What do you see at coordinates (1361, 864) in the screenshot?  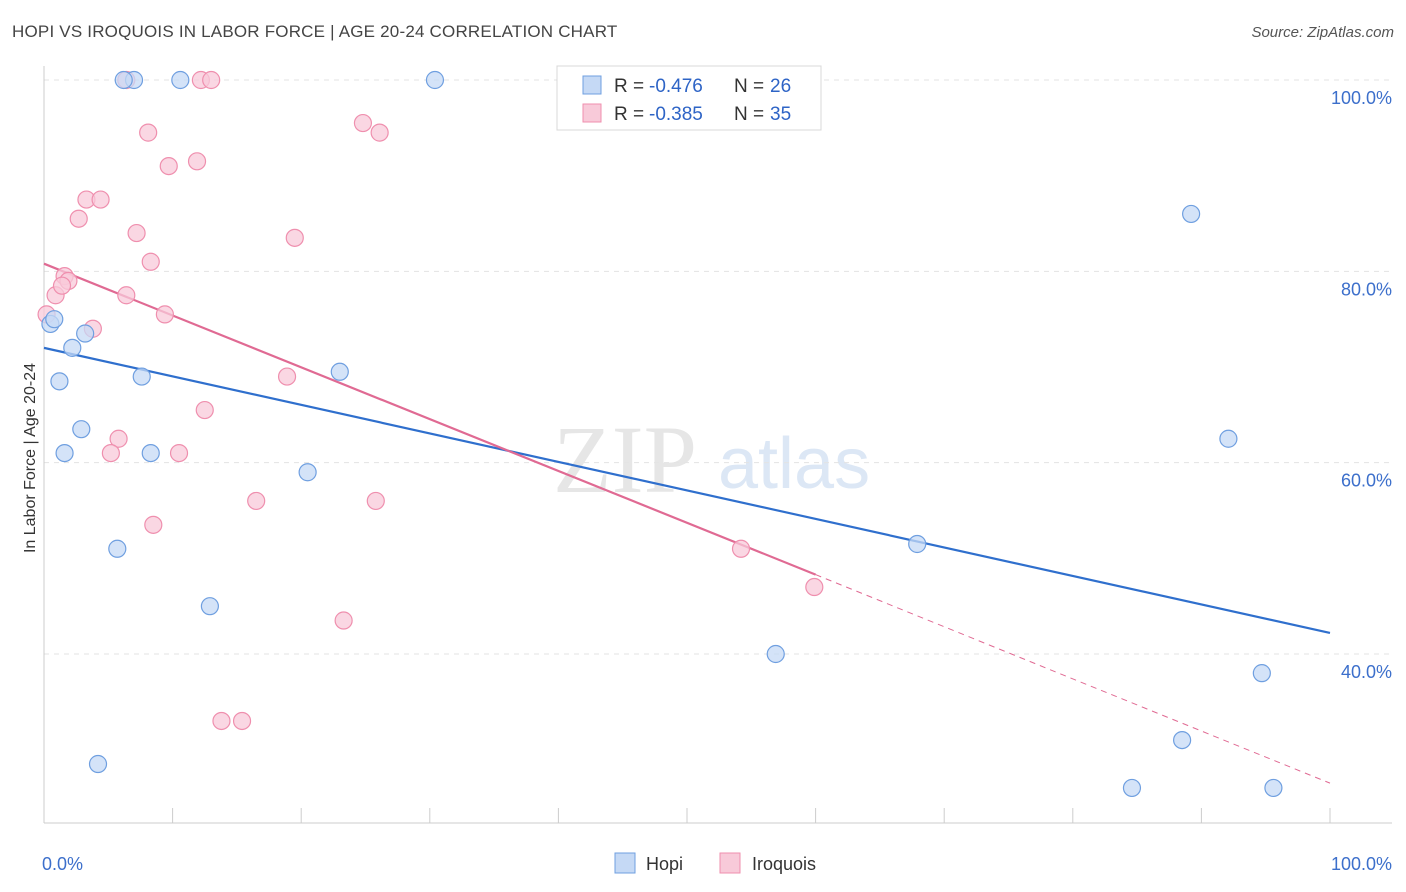 I see `x-tick-label-1: 100.0%` at bounding box center [1361, 864].